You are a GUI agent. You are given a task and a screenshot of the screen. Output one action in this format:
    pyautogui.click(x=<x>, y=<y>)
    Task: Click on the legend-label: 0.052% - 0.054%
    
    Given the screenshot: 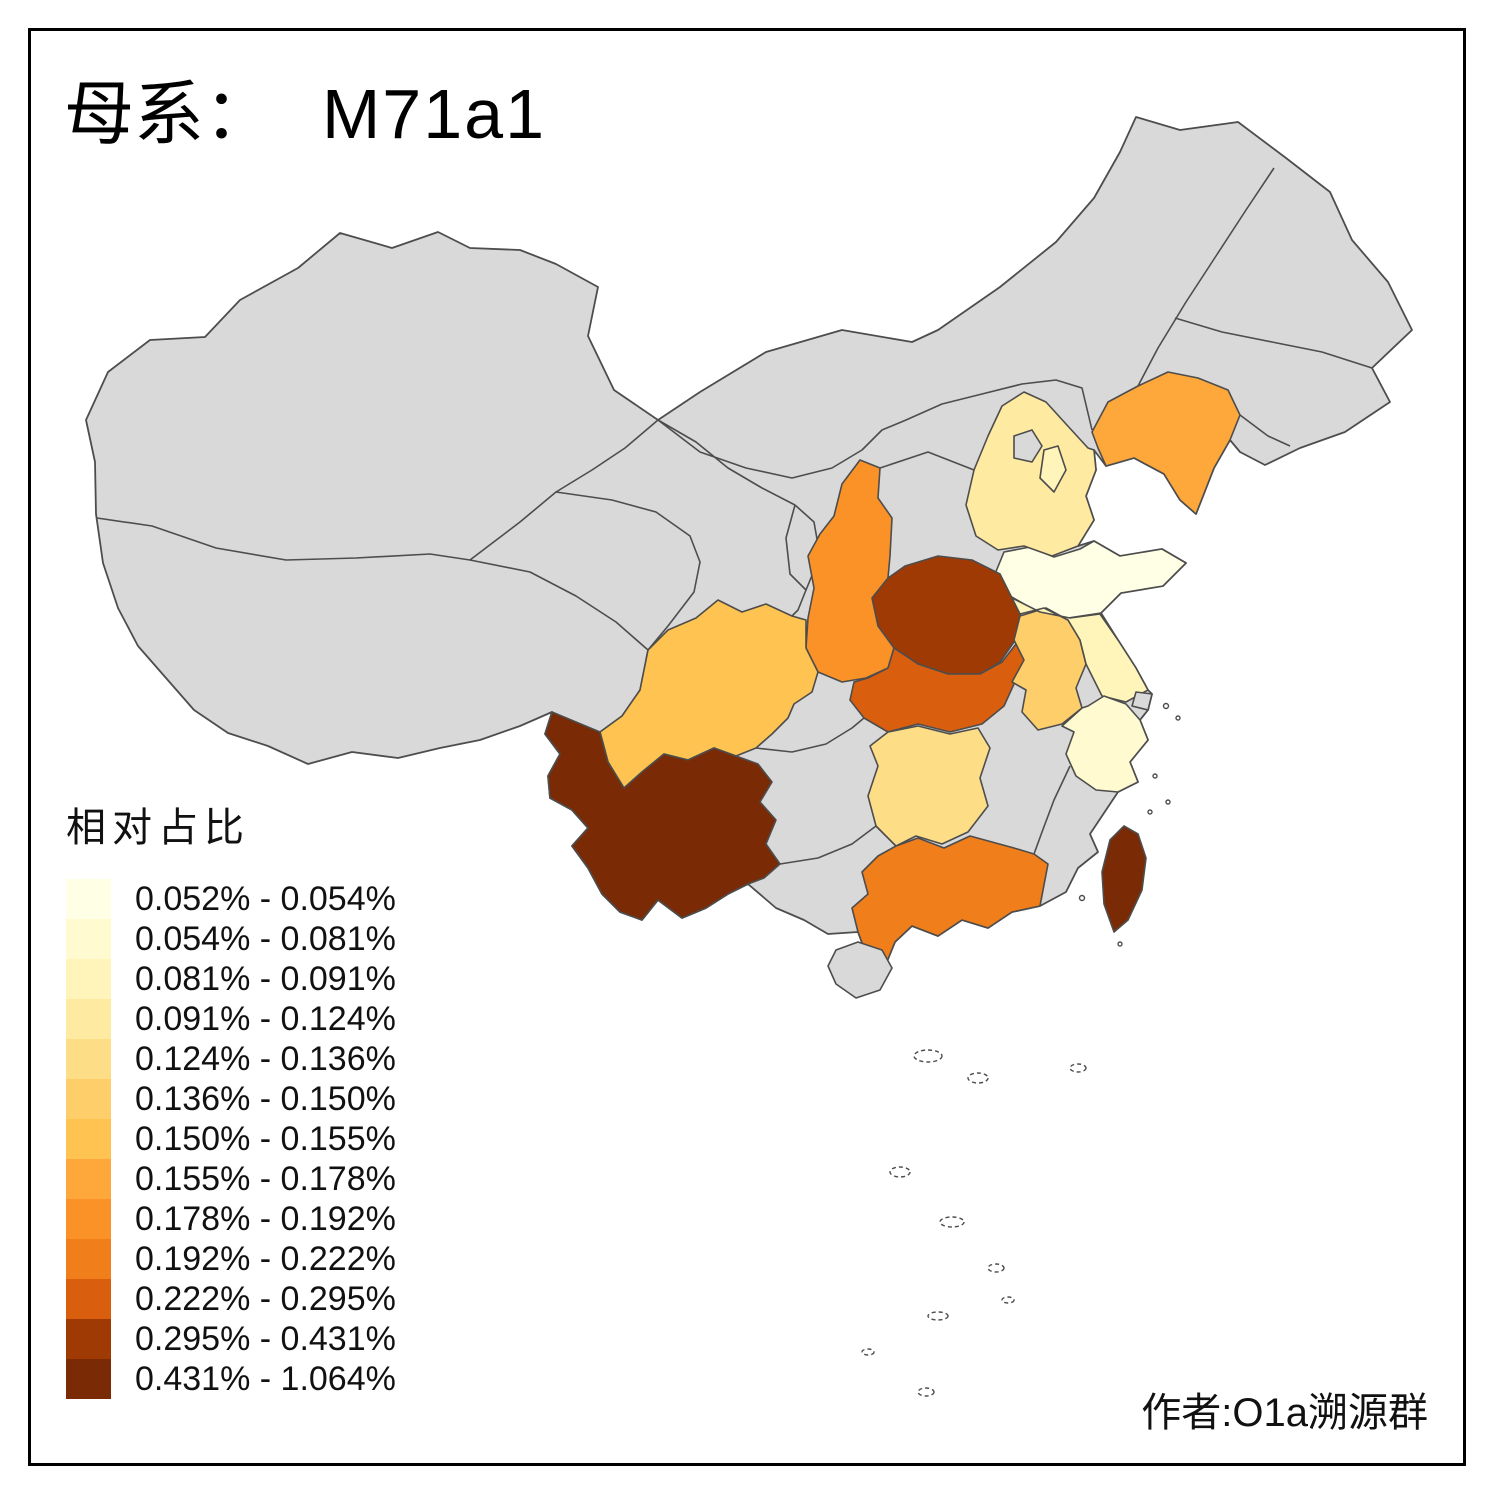 What is the action you would take?
    pyautogui.click(x=265, y=898)
    